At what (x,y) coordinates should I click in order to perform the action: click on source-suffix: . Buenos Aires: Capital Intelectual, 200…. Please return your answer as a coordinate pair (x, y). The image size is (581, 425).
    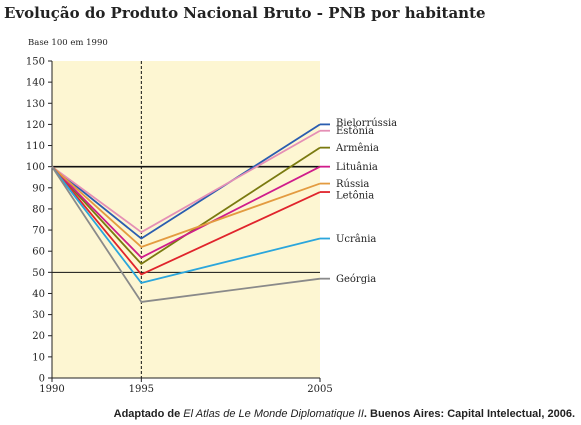
    Looking at the image, I should click on (469, 414).